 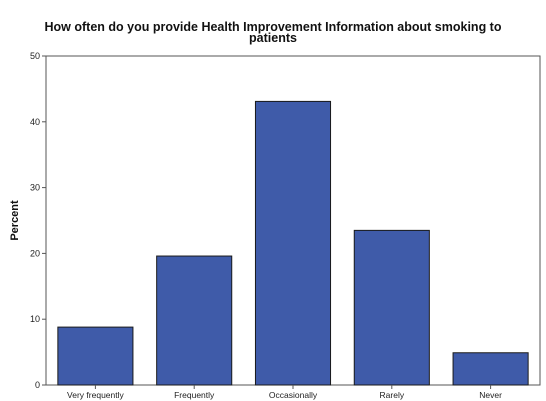 What do you see at coordinates (35, 253) in the screenshot?
I see `y-tick-label: 20` at bounding box center [35, 253].